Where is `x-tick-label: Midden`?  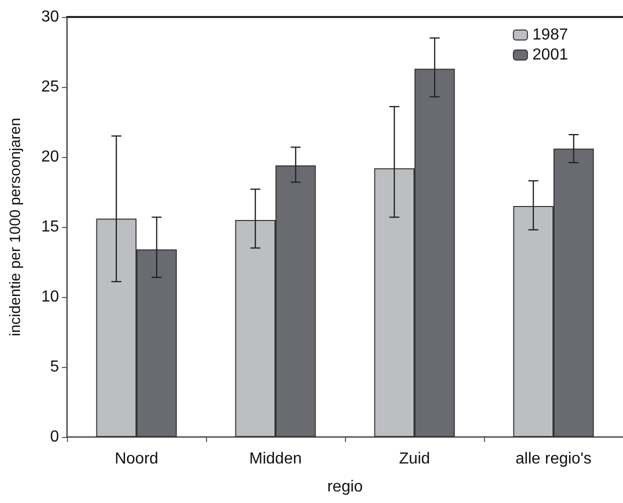 x-tick-label: Midden is located at coordinates (275, 459).